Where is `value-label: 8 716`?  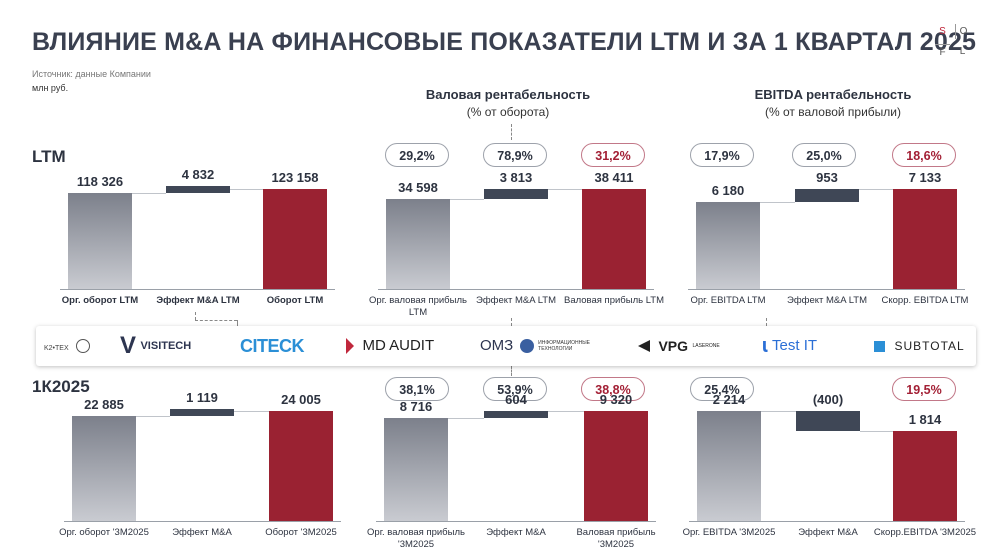 value-label: 8 716 is located at coordinates (416, 407).